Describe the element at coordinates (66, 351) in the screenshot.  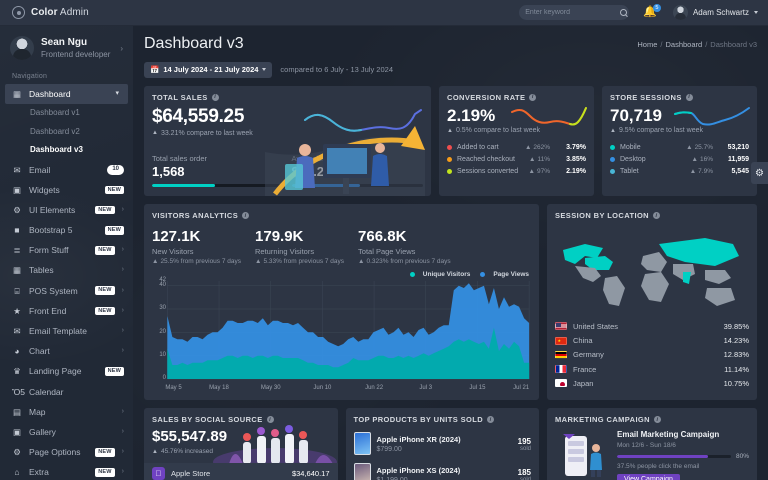
I see `sidebar-item-chart: ◕ Chart ›` at that location.